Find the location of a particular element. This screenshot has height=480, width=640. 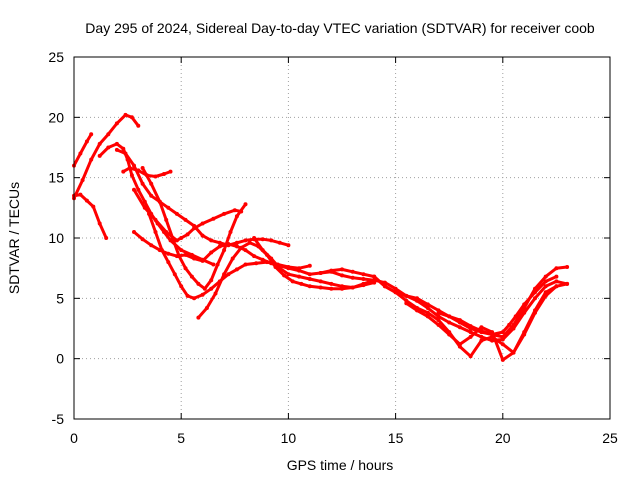

x-tick-label: 15 is located at coordinates (396, 438).